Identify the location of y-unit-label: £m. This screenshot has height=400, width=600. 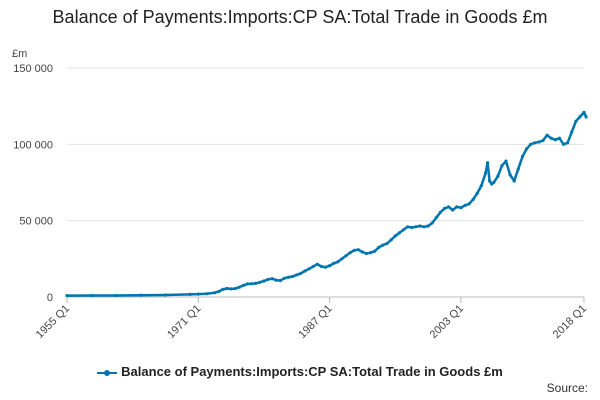
(19, 54).